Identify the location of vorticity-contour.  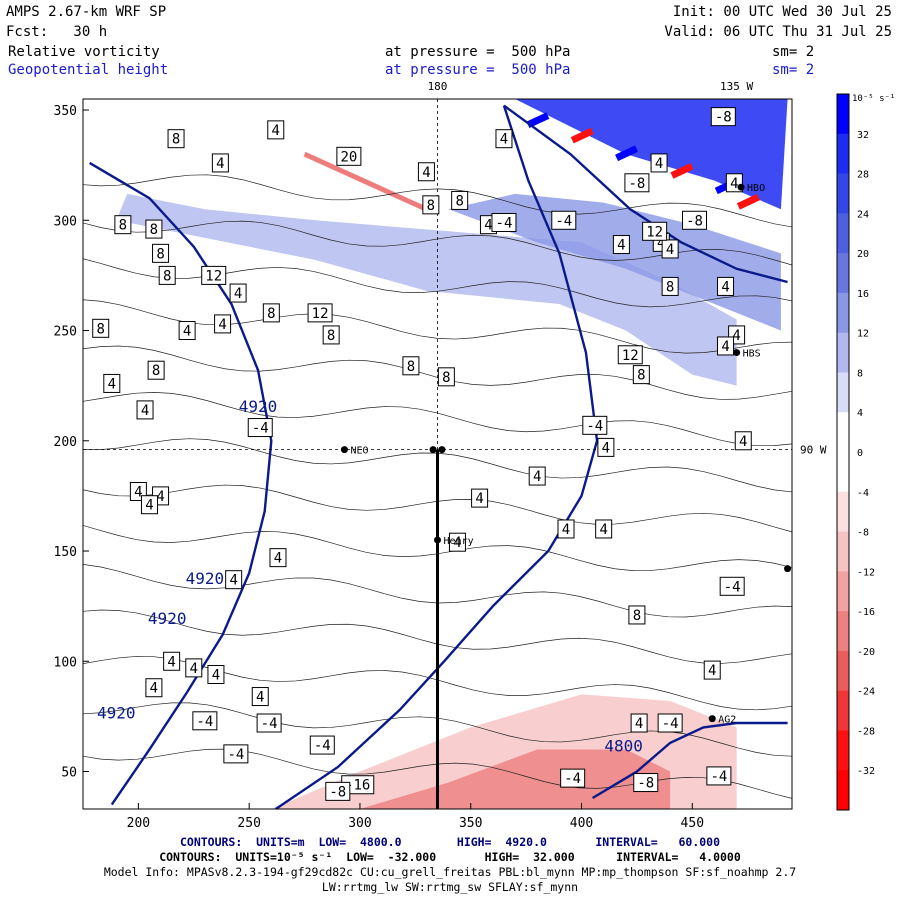
(437, 201).